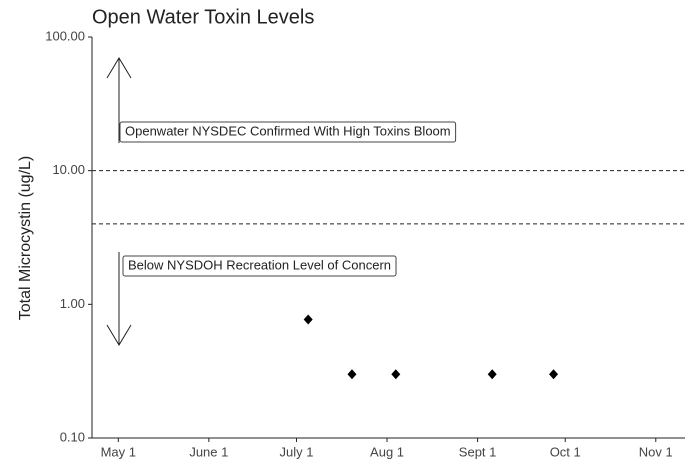  Describe the element at coordinates (68, 169) in the screenshot. I see `y-tick-label: 10.00` at that location.